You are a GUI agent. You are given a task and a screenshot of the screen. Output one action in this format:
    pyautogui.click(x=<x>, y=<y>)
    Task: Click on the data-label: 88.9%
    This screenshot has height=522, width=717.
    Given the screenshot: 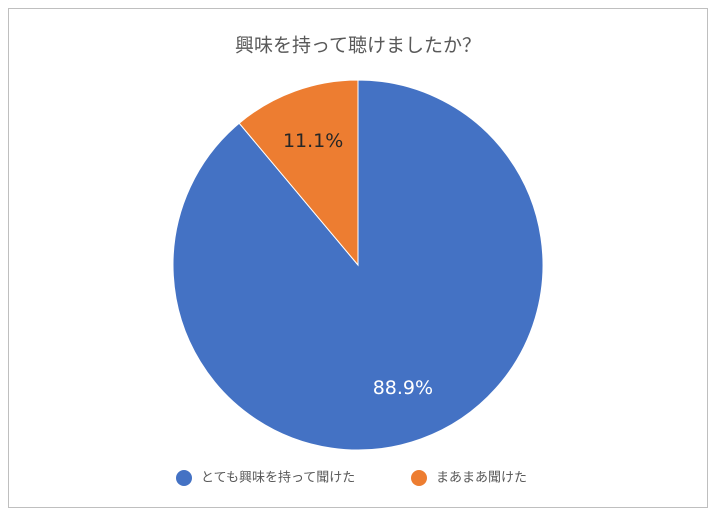 What is the action you would take?
    pyautogui.click(x=403, y=388)
    